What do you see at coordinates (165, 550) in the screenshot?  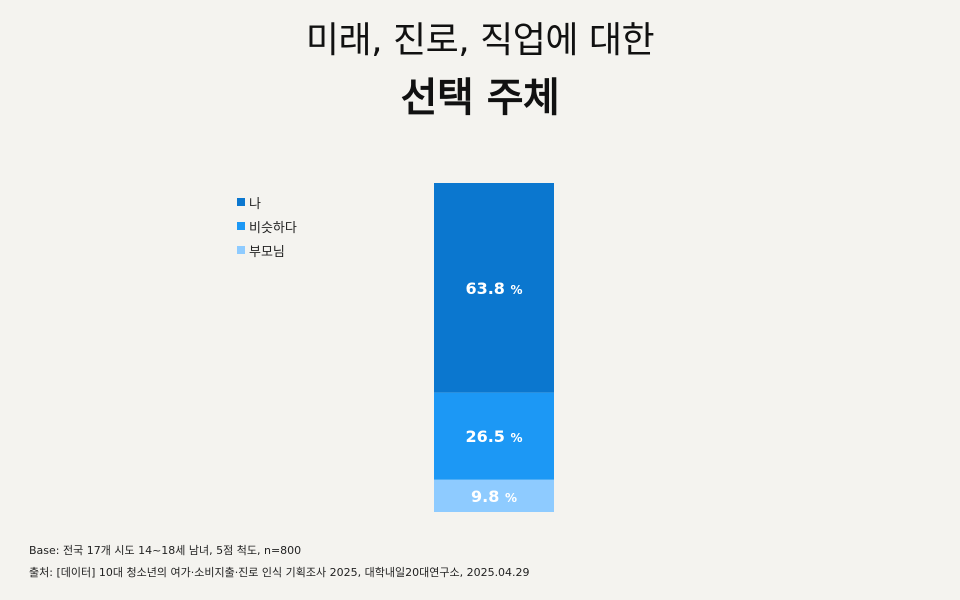 I see `footer-base: Base: 전국 17개 시도 14~18세 남녀, 5점 척도, n=800` at bounding box center [165, 550].